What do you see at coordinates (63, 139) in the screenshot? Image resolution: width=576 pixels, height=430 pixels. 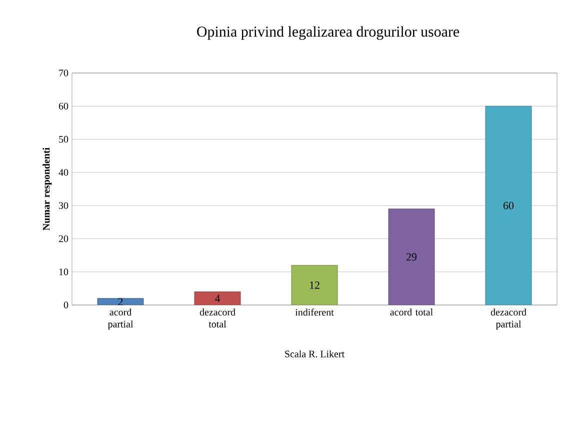 I see `y-tick-label: 50` at bounding box center [63, 139].